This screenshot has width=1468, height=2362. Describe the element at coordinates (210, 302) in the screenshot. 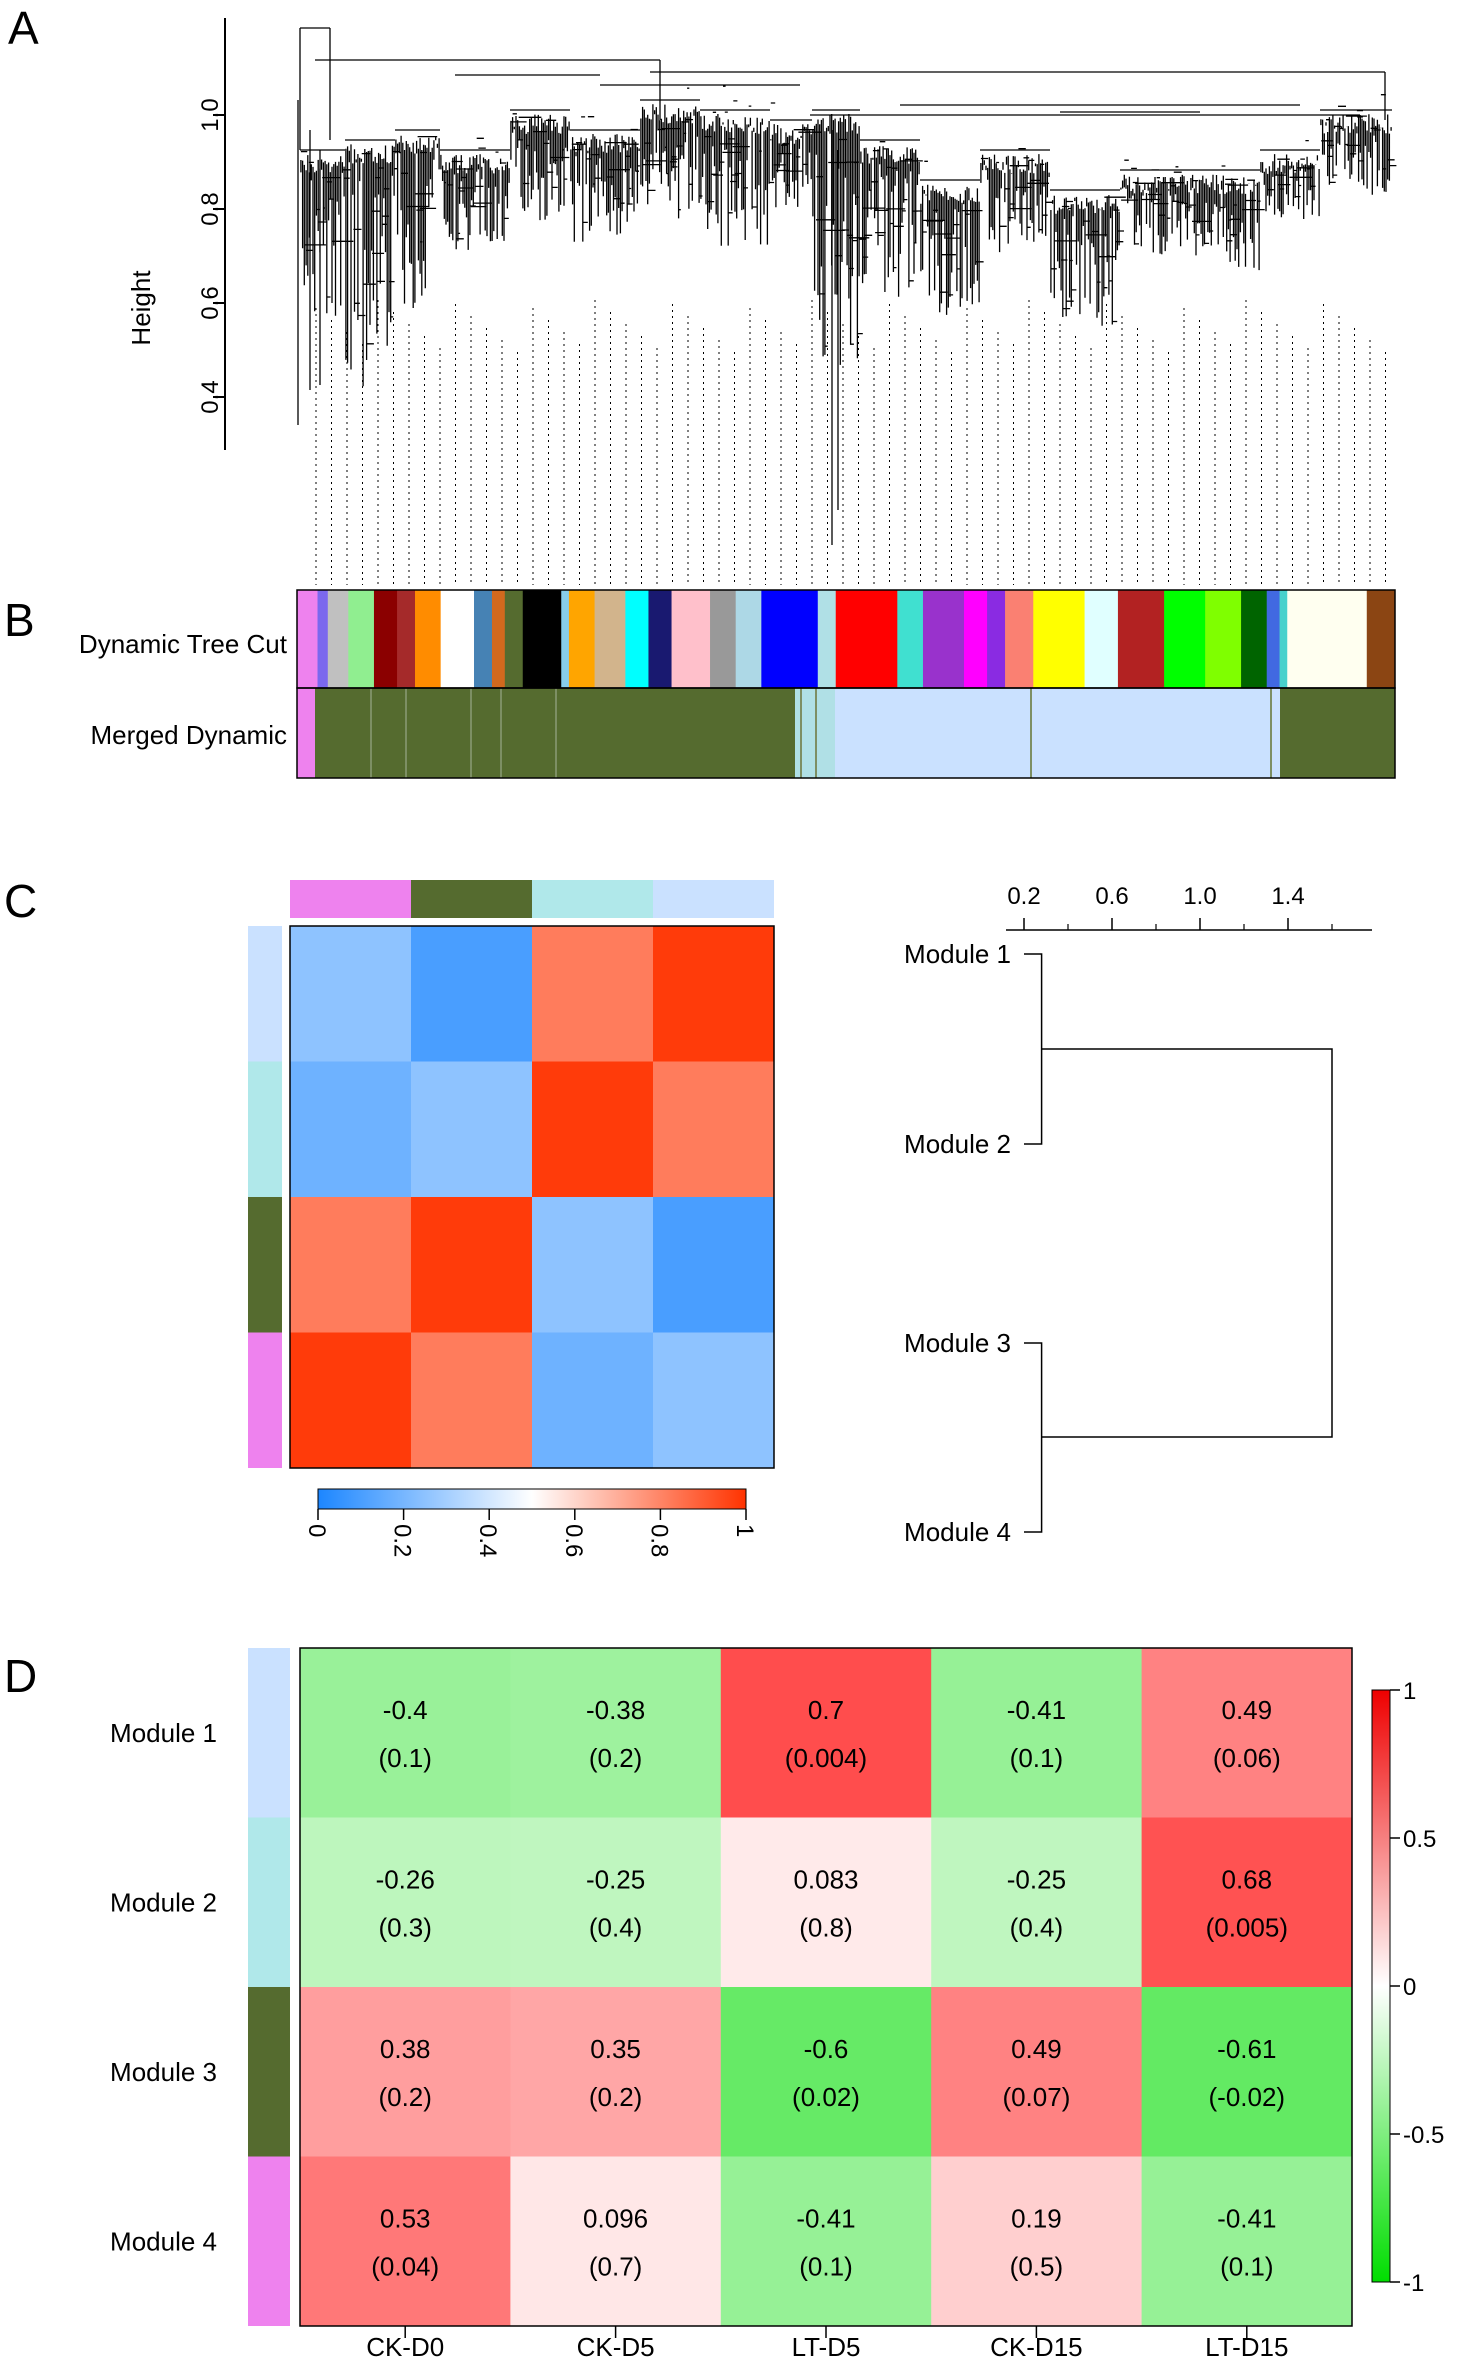

I see `height-axis-tick-label: 0.6` at that location.